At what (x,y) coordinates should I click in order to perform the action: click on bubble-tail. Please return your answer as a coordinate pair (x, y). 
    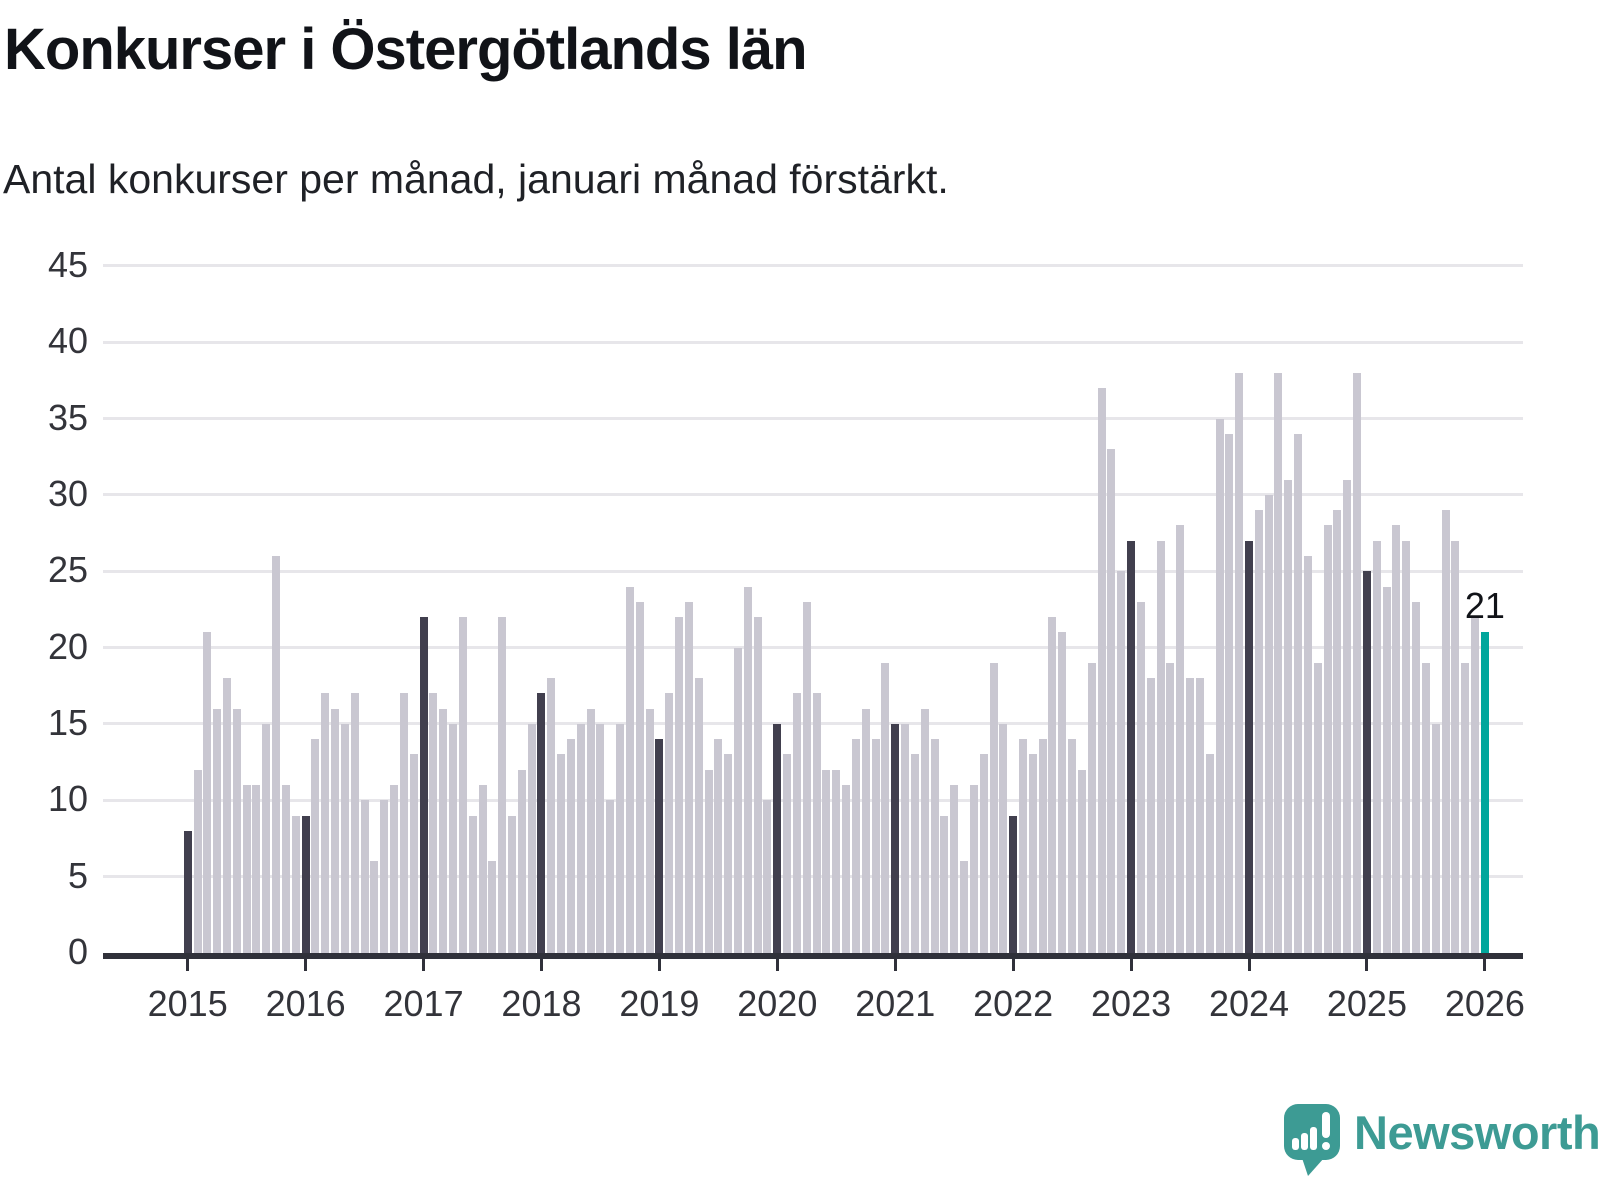
    Looking at the image, I should click on (1313, 1167).